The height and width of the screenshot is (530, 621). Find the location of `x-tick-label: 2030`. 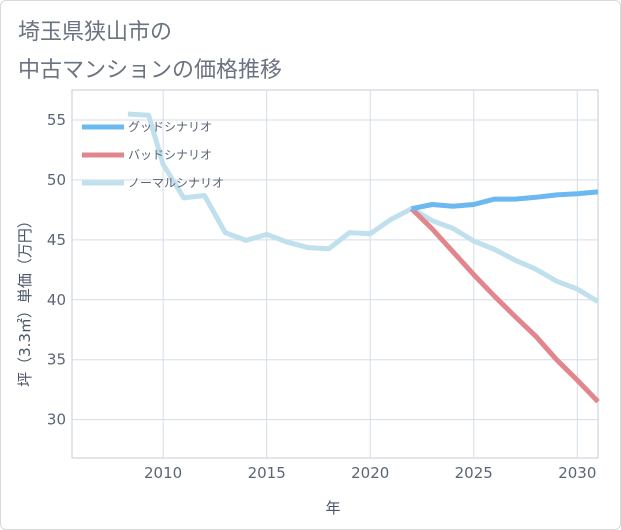

x-tick-label: 2030 is located at coordinates (577, 473).